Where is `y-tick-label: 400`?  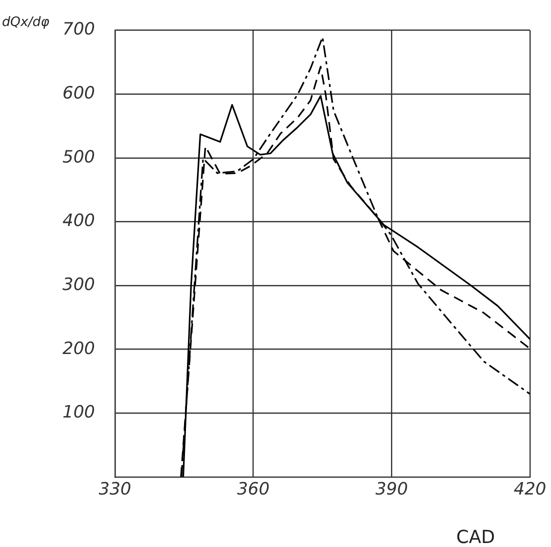
y-tick-label: 400 is located at coordinates (78, 221).